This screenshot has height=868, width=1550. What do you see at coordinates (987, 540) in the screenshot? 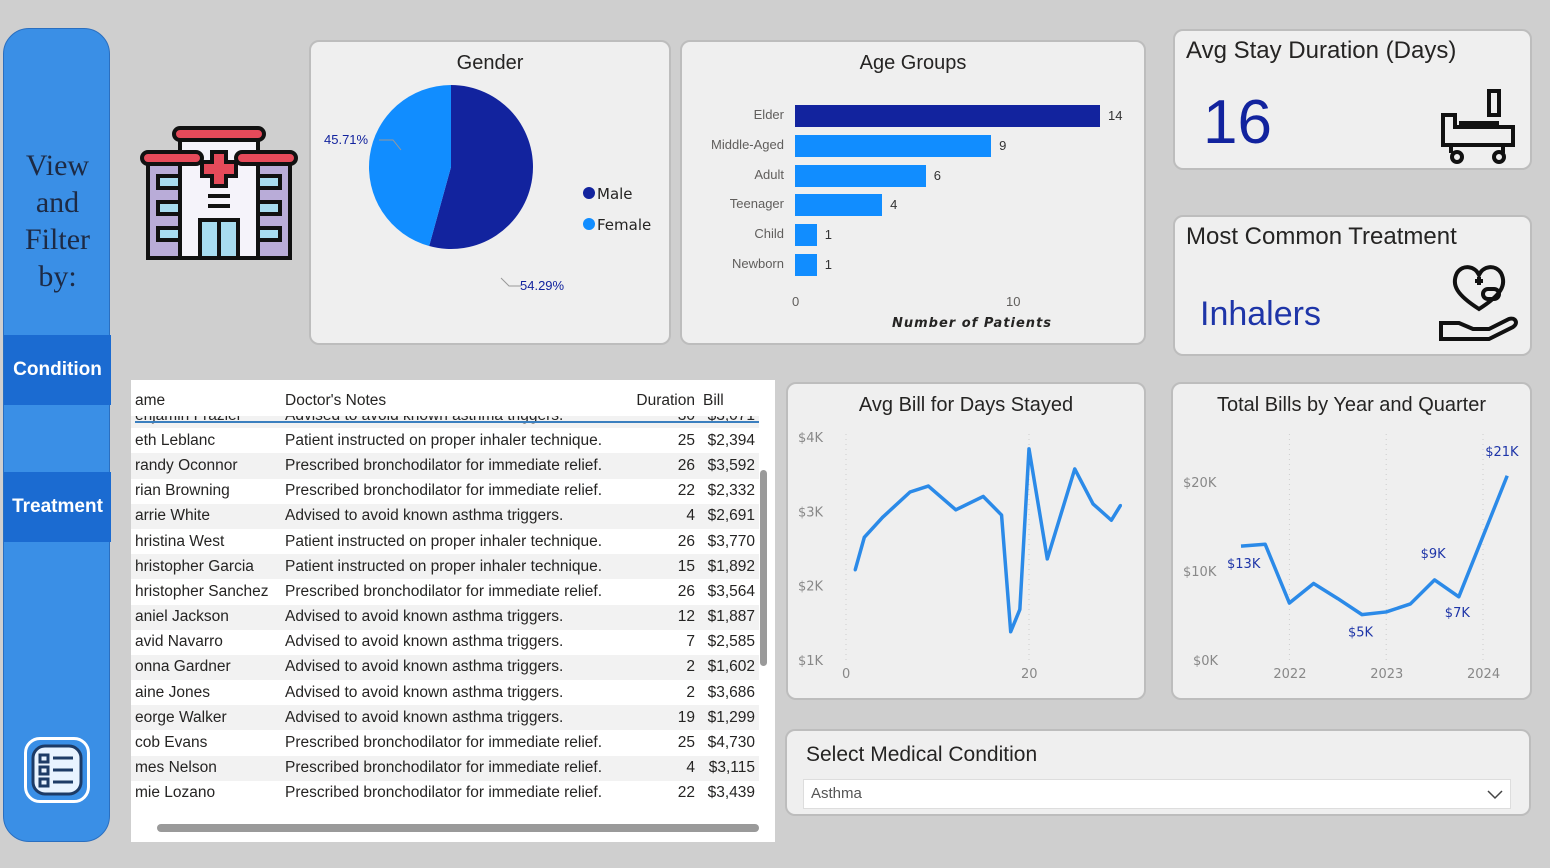
I see `avg-bill-line` at bounding box center [987, 540].